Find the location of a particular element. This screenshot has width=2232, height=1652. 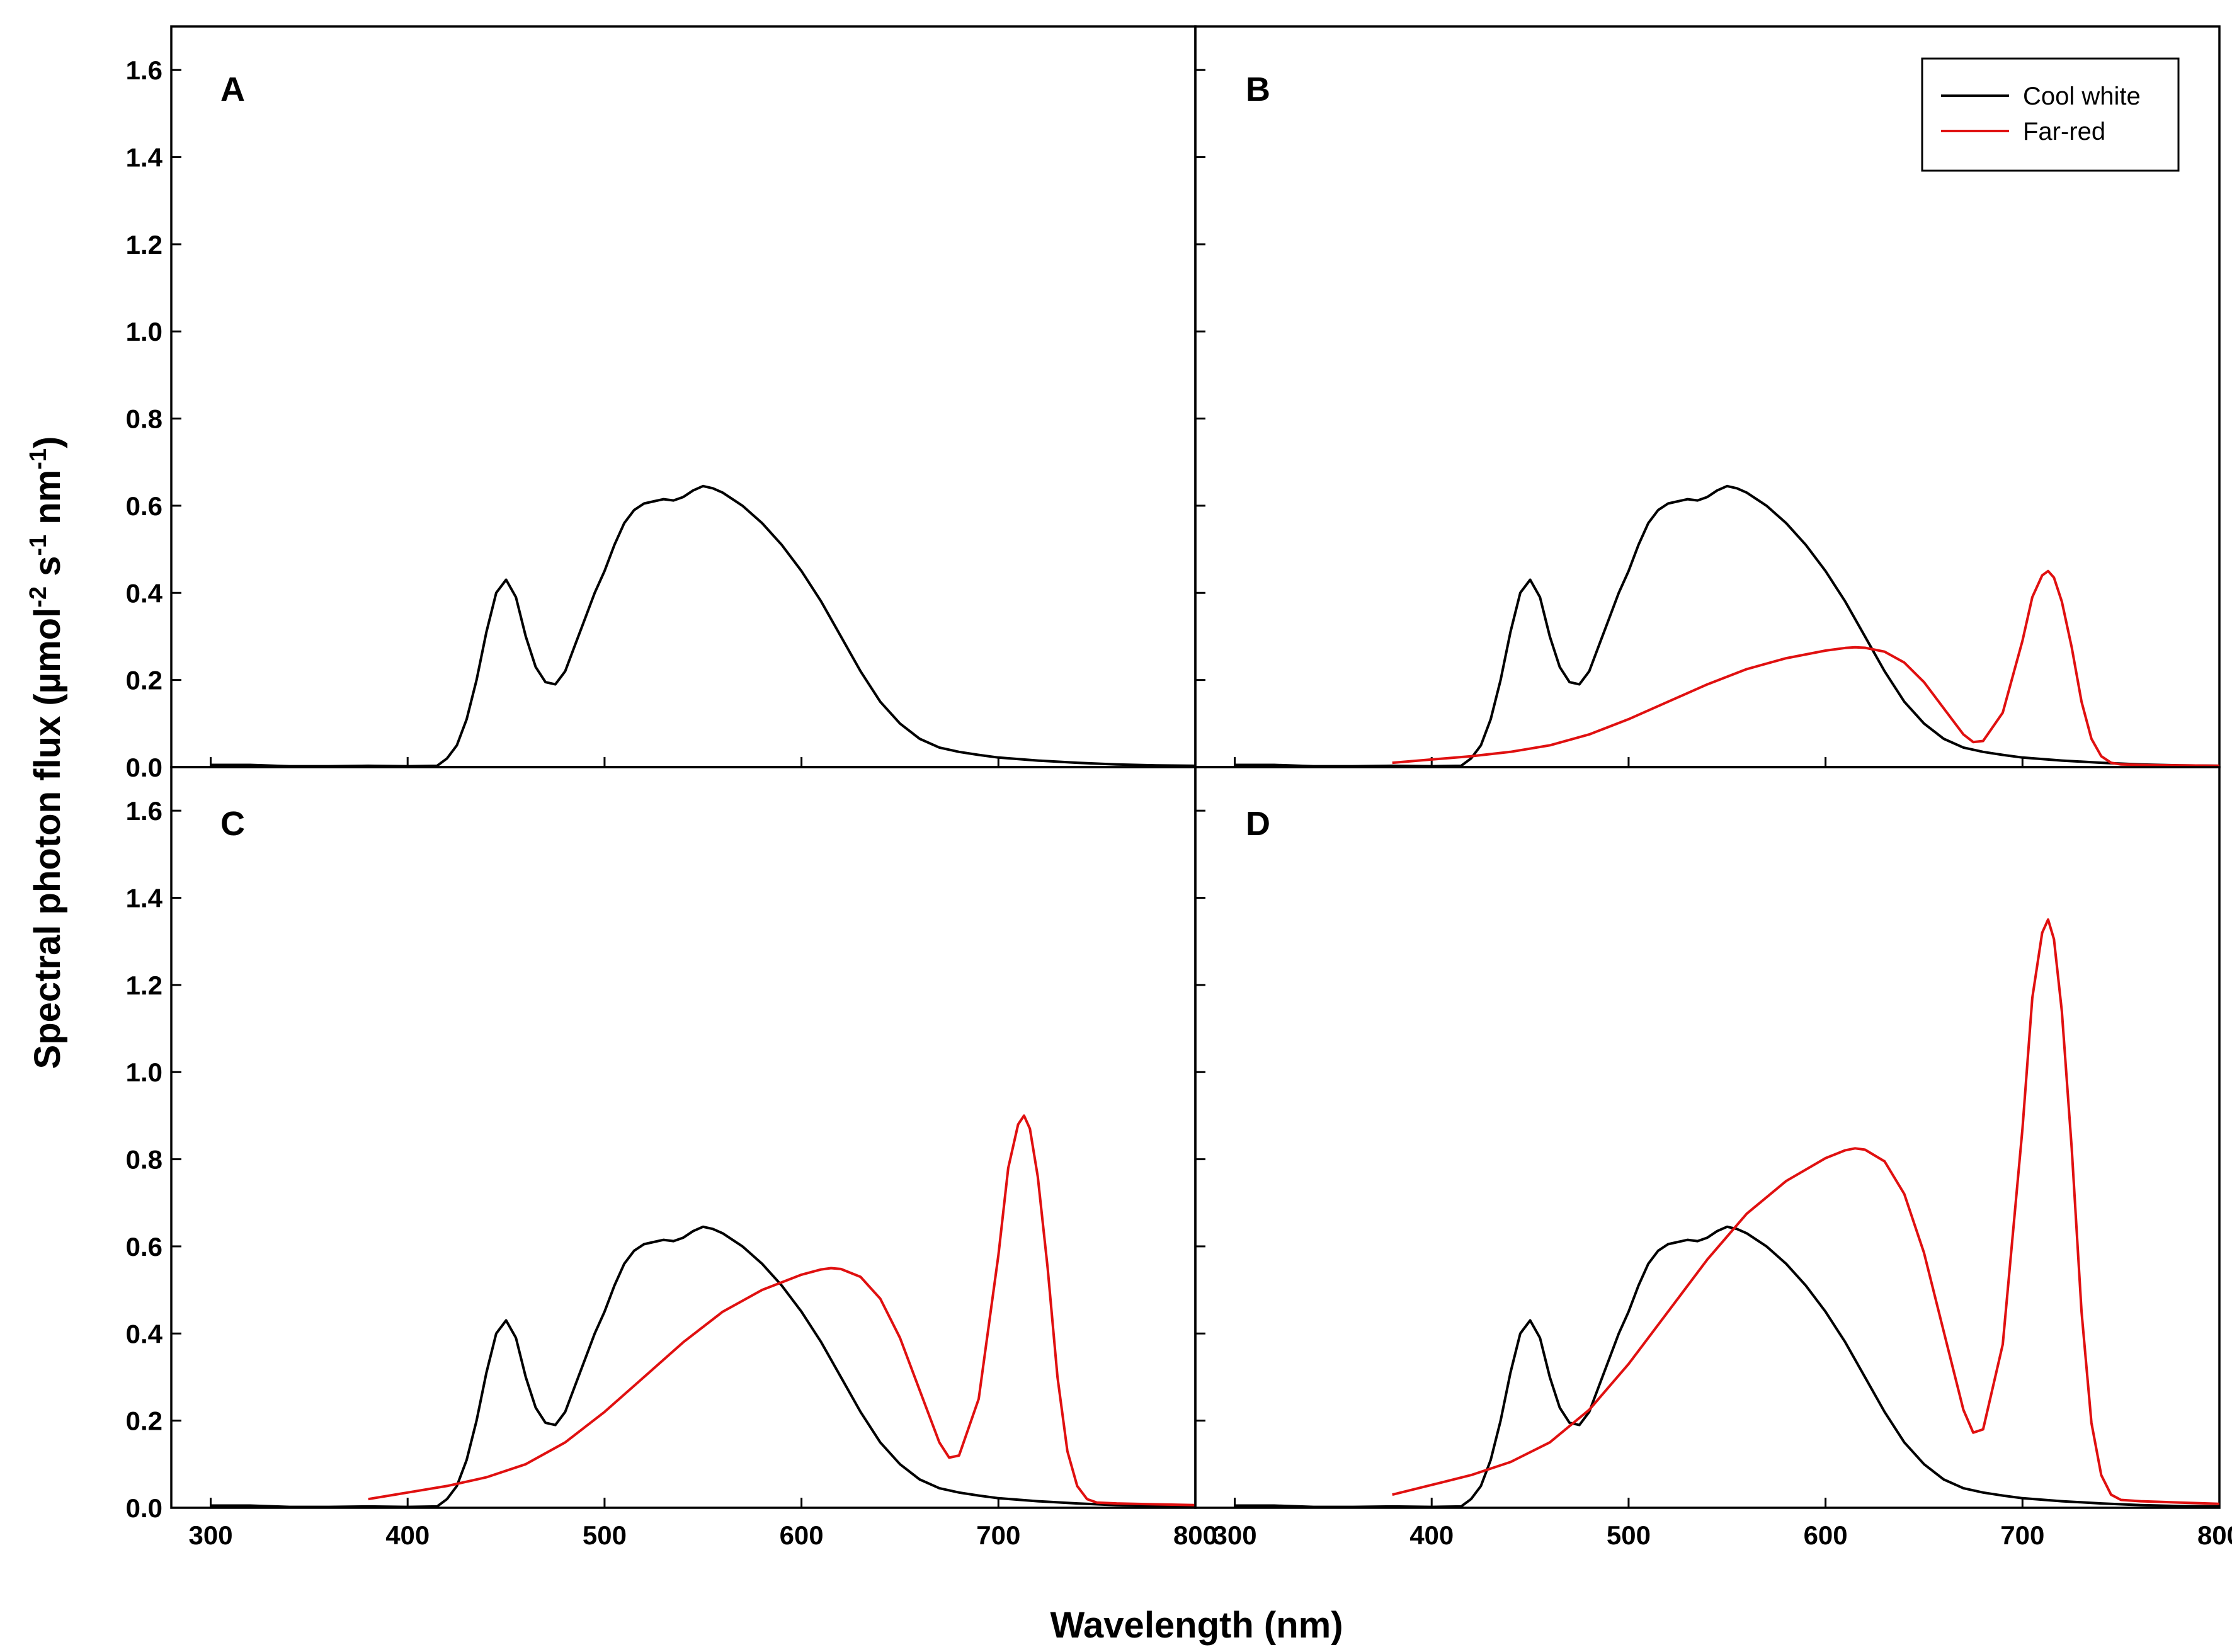

panel-label: D is located at coordinates (1258, 824).